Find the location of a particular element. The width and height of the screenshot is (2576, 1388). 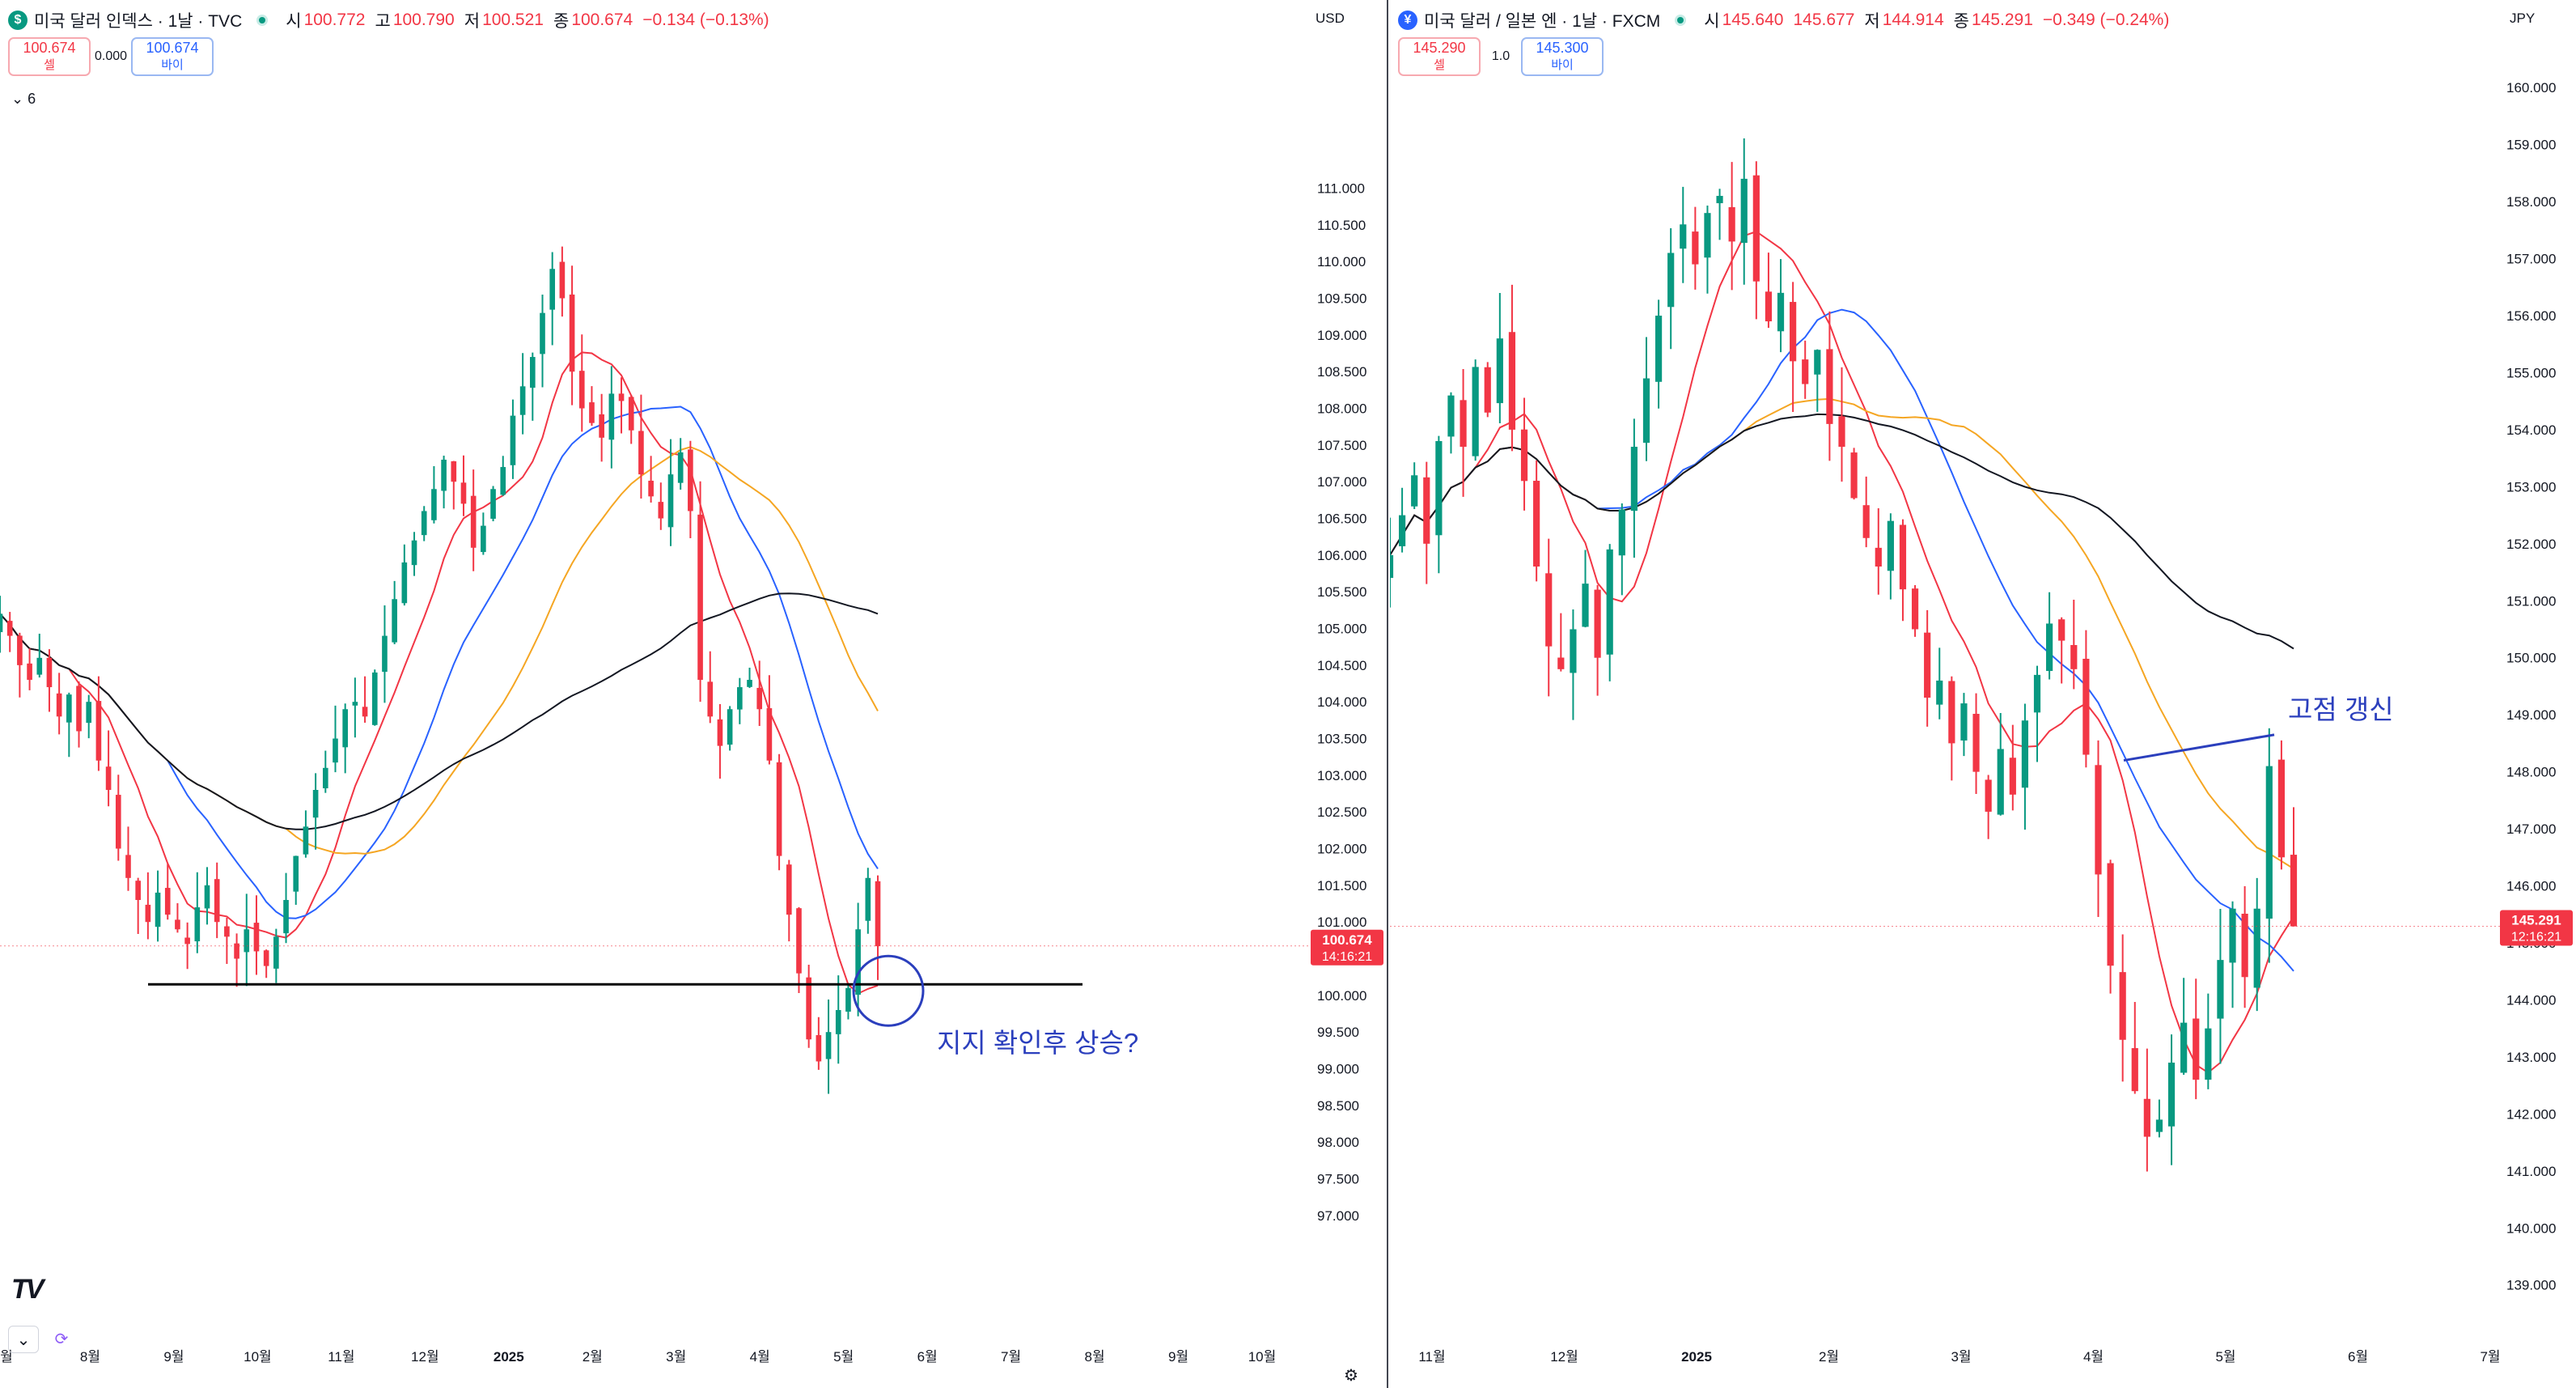

indicators-toggle: ⌄ 6 is located at coordinates (23, 99).